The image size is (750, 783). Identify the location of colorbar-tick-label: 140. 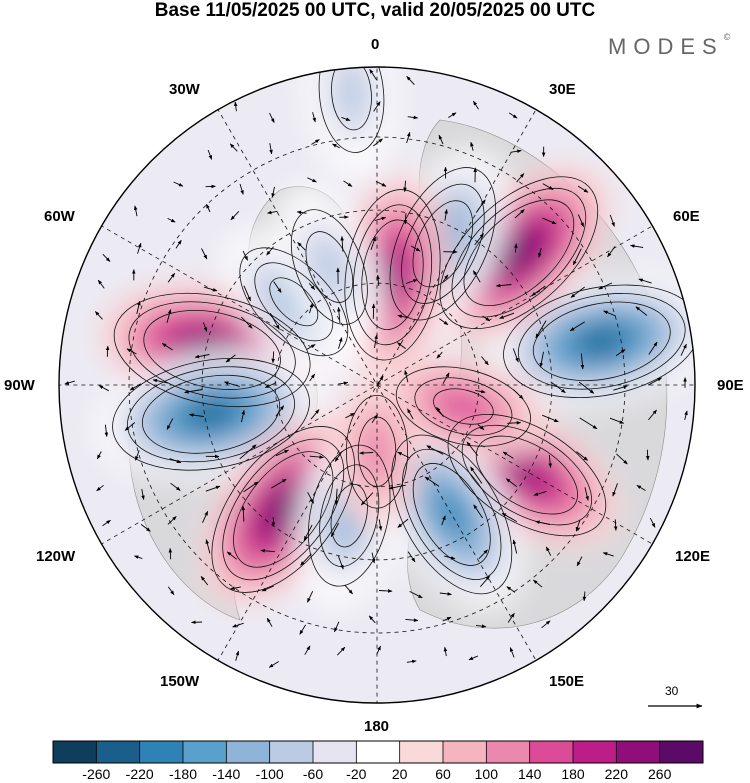
(530, 774).